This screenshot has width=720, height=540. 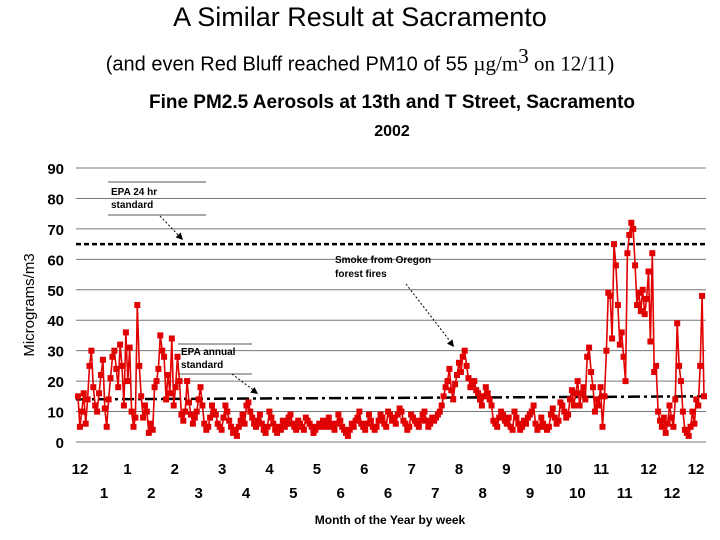 What do you see at coordinates (132, 205) in the screenshot?
I see `annotation-text: standard` at bounding box center [132, 205].